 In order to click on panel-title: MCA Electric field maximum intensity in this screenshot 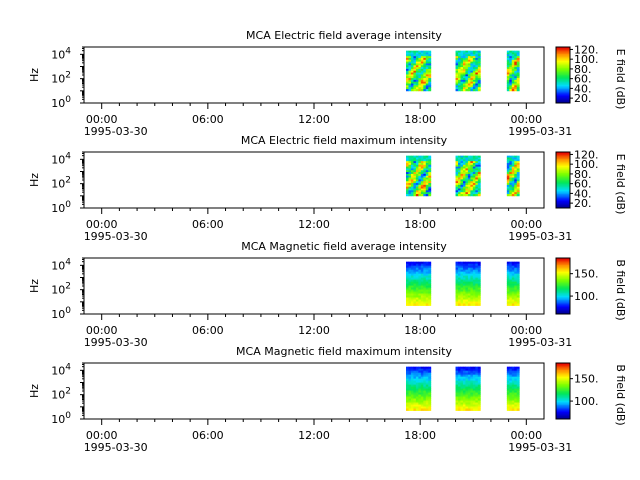, I will do `click(344, 140)`.